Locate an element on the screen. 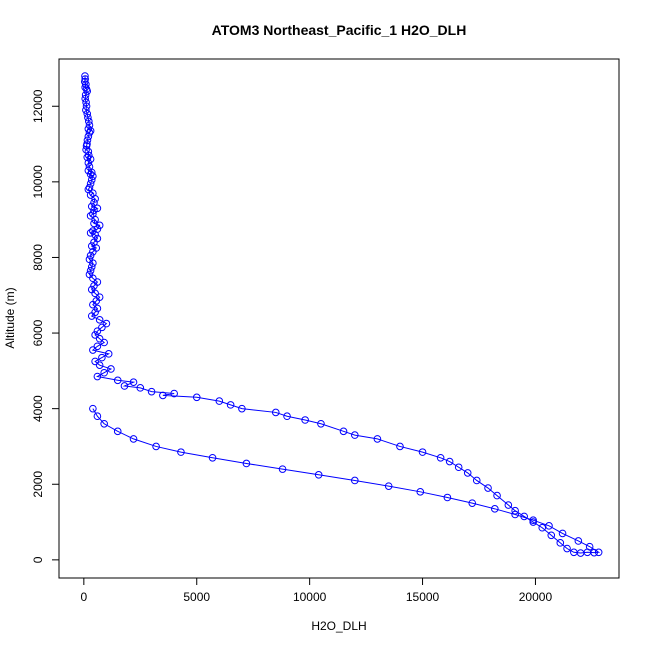 This screenshot has height=650, width=650. y-tick-label: 12000 is located at coordinates (38, 106).